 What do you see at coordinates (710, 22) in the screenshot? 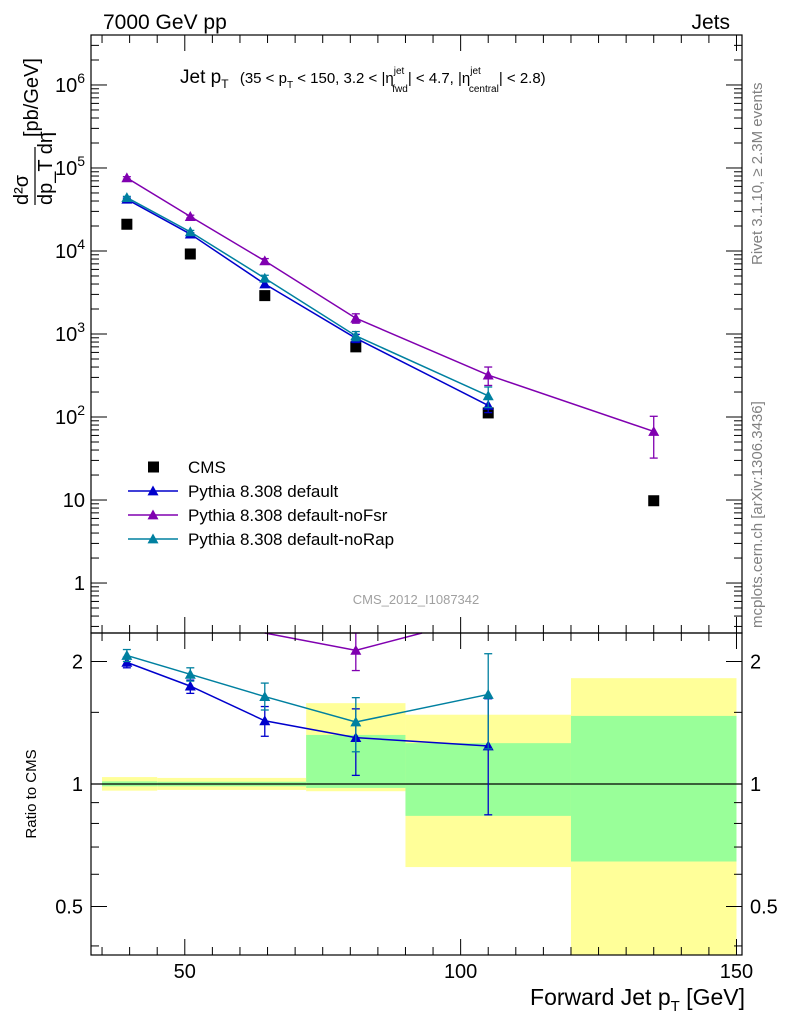
I see `header-right: Jets` at bounding box center [710, 22].